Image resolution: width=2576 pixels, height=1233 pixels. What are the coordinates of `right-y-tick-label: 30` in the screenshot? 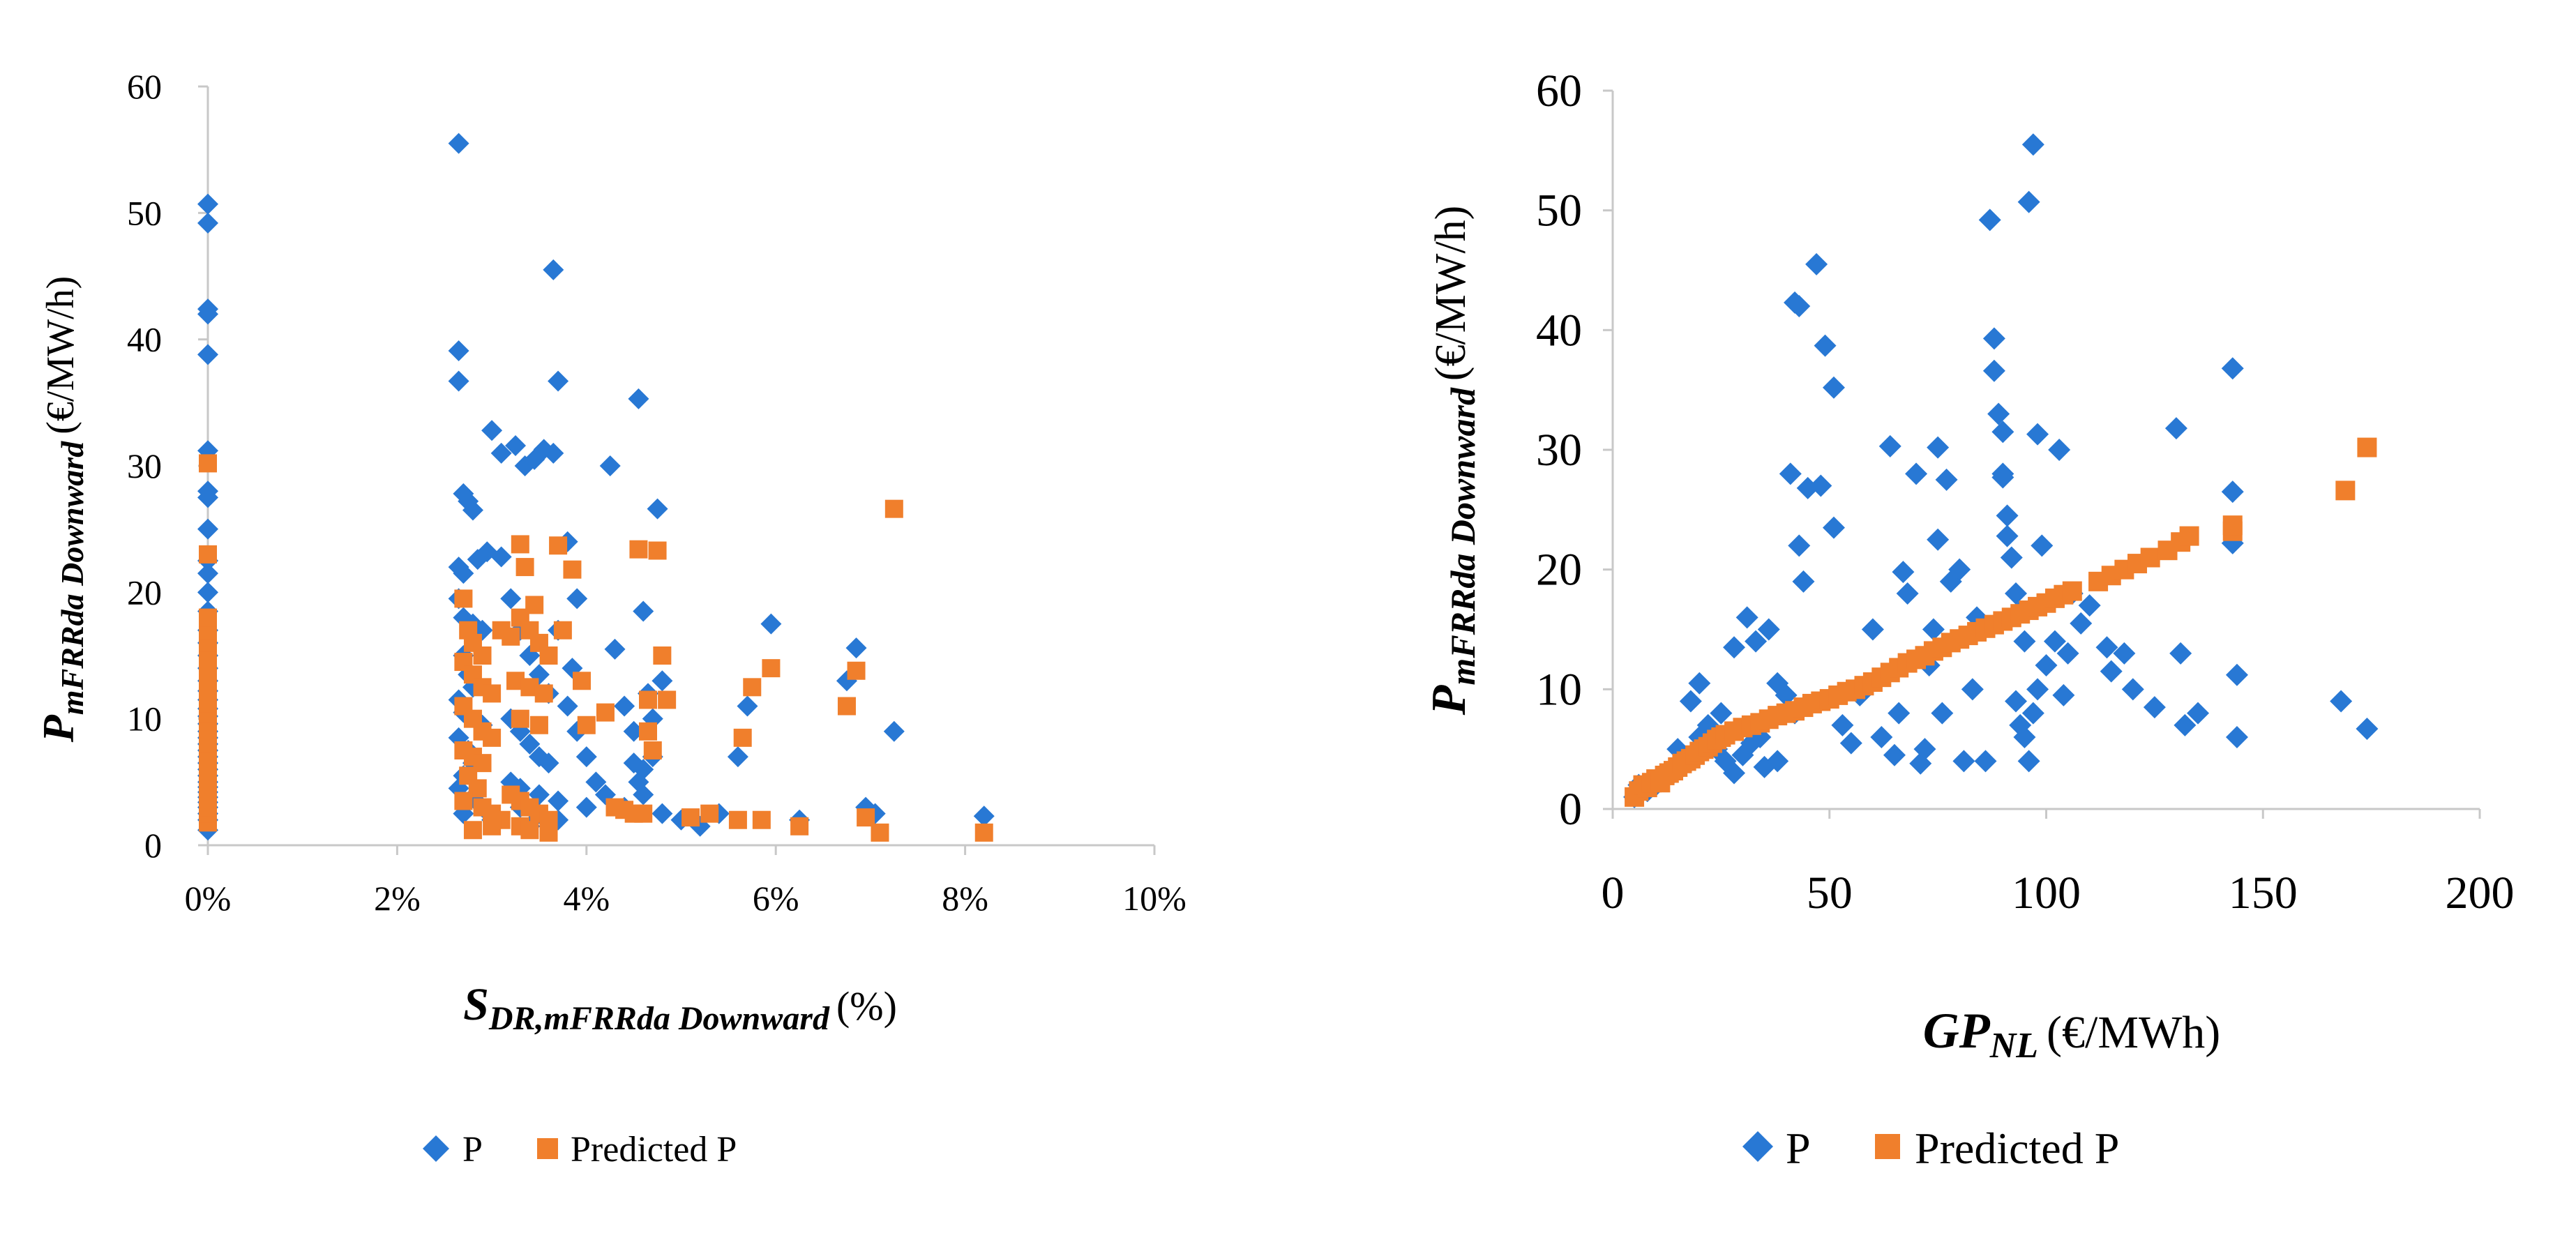 It's located at (1559, 450).